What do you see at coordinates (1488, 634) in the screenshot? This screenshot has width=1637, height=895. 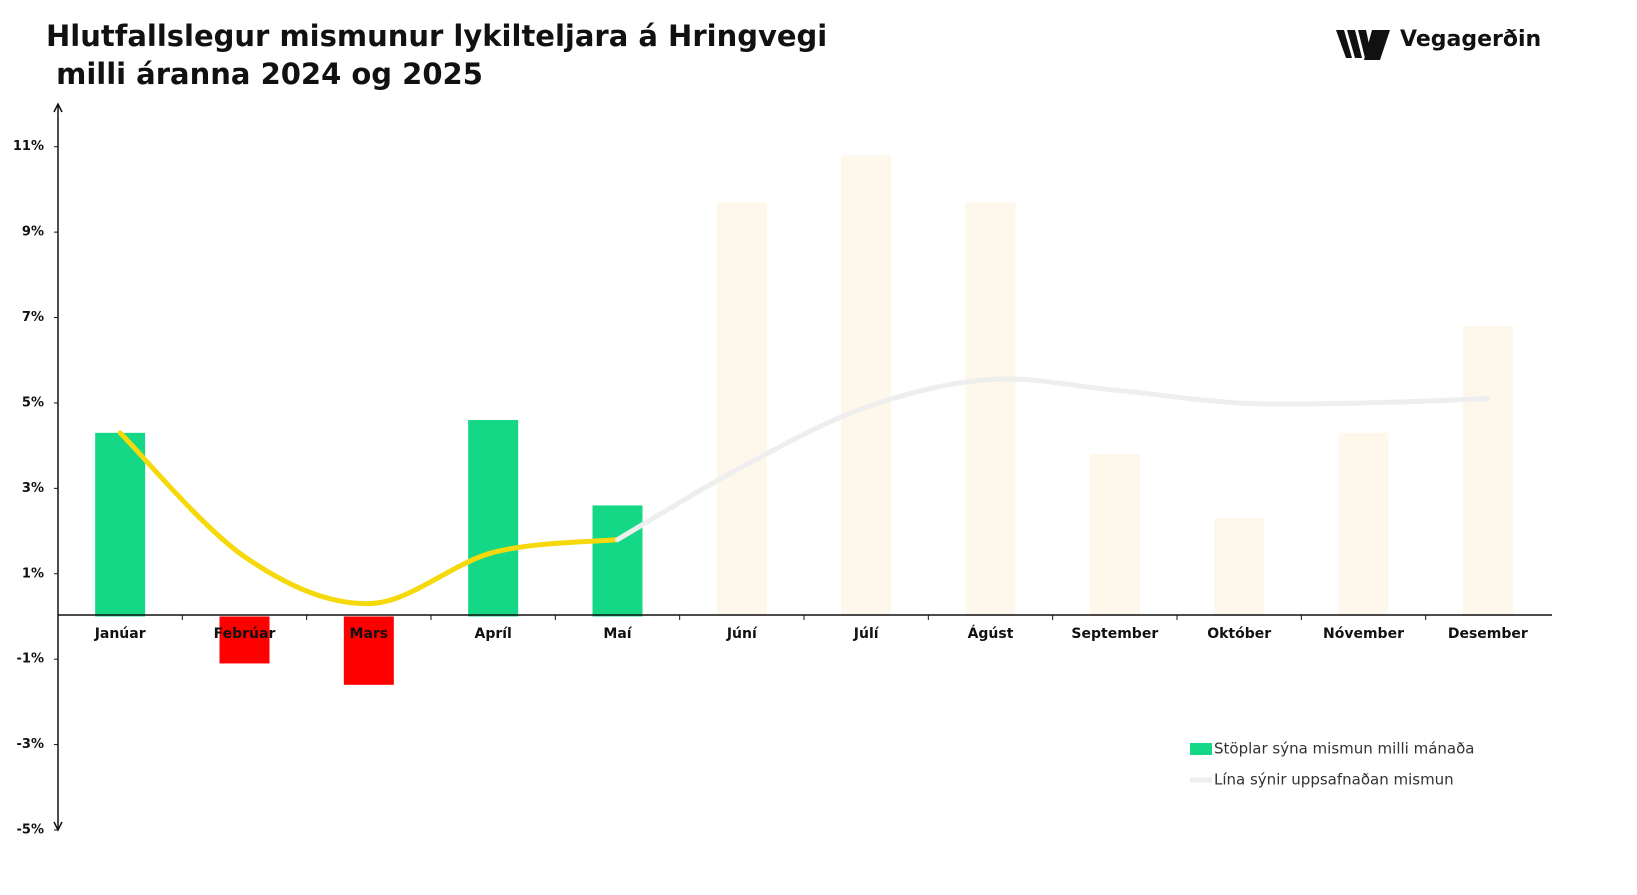 I see `x-tick-label: Desember` at bounding box center [1488, 634].